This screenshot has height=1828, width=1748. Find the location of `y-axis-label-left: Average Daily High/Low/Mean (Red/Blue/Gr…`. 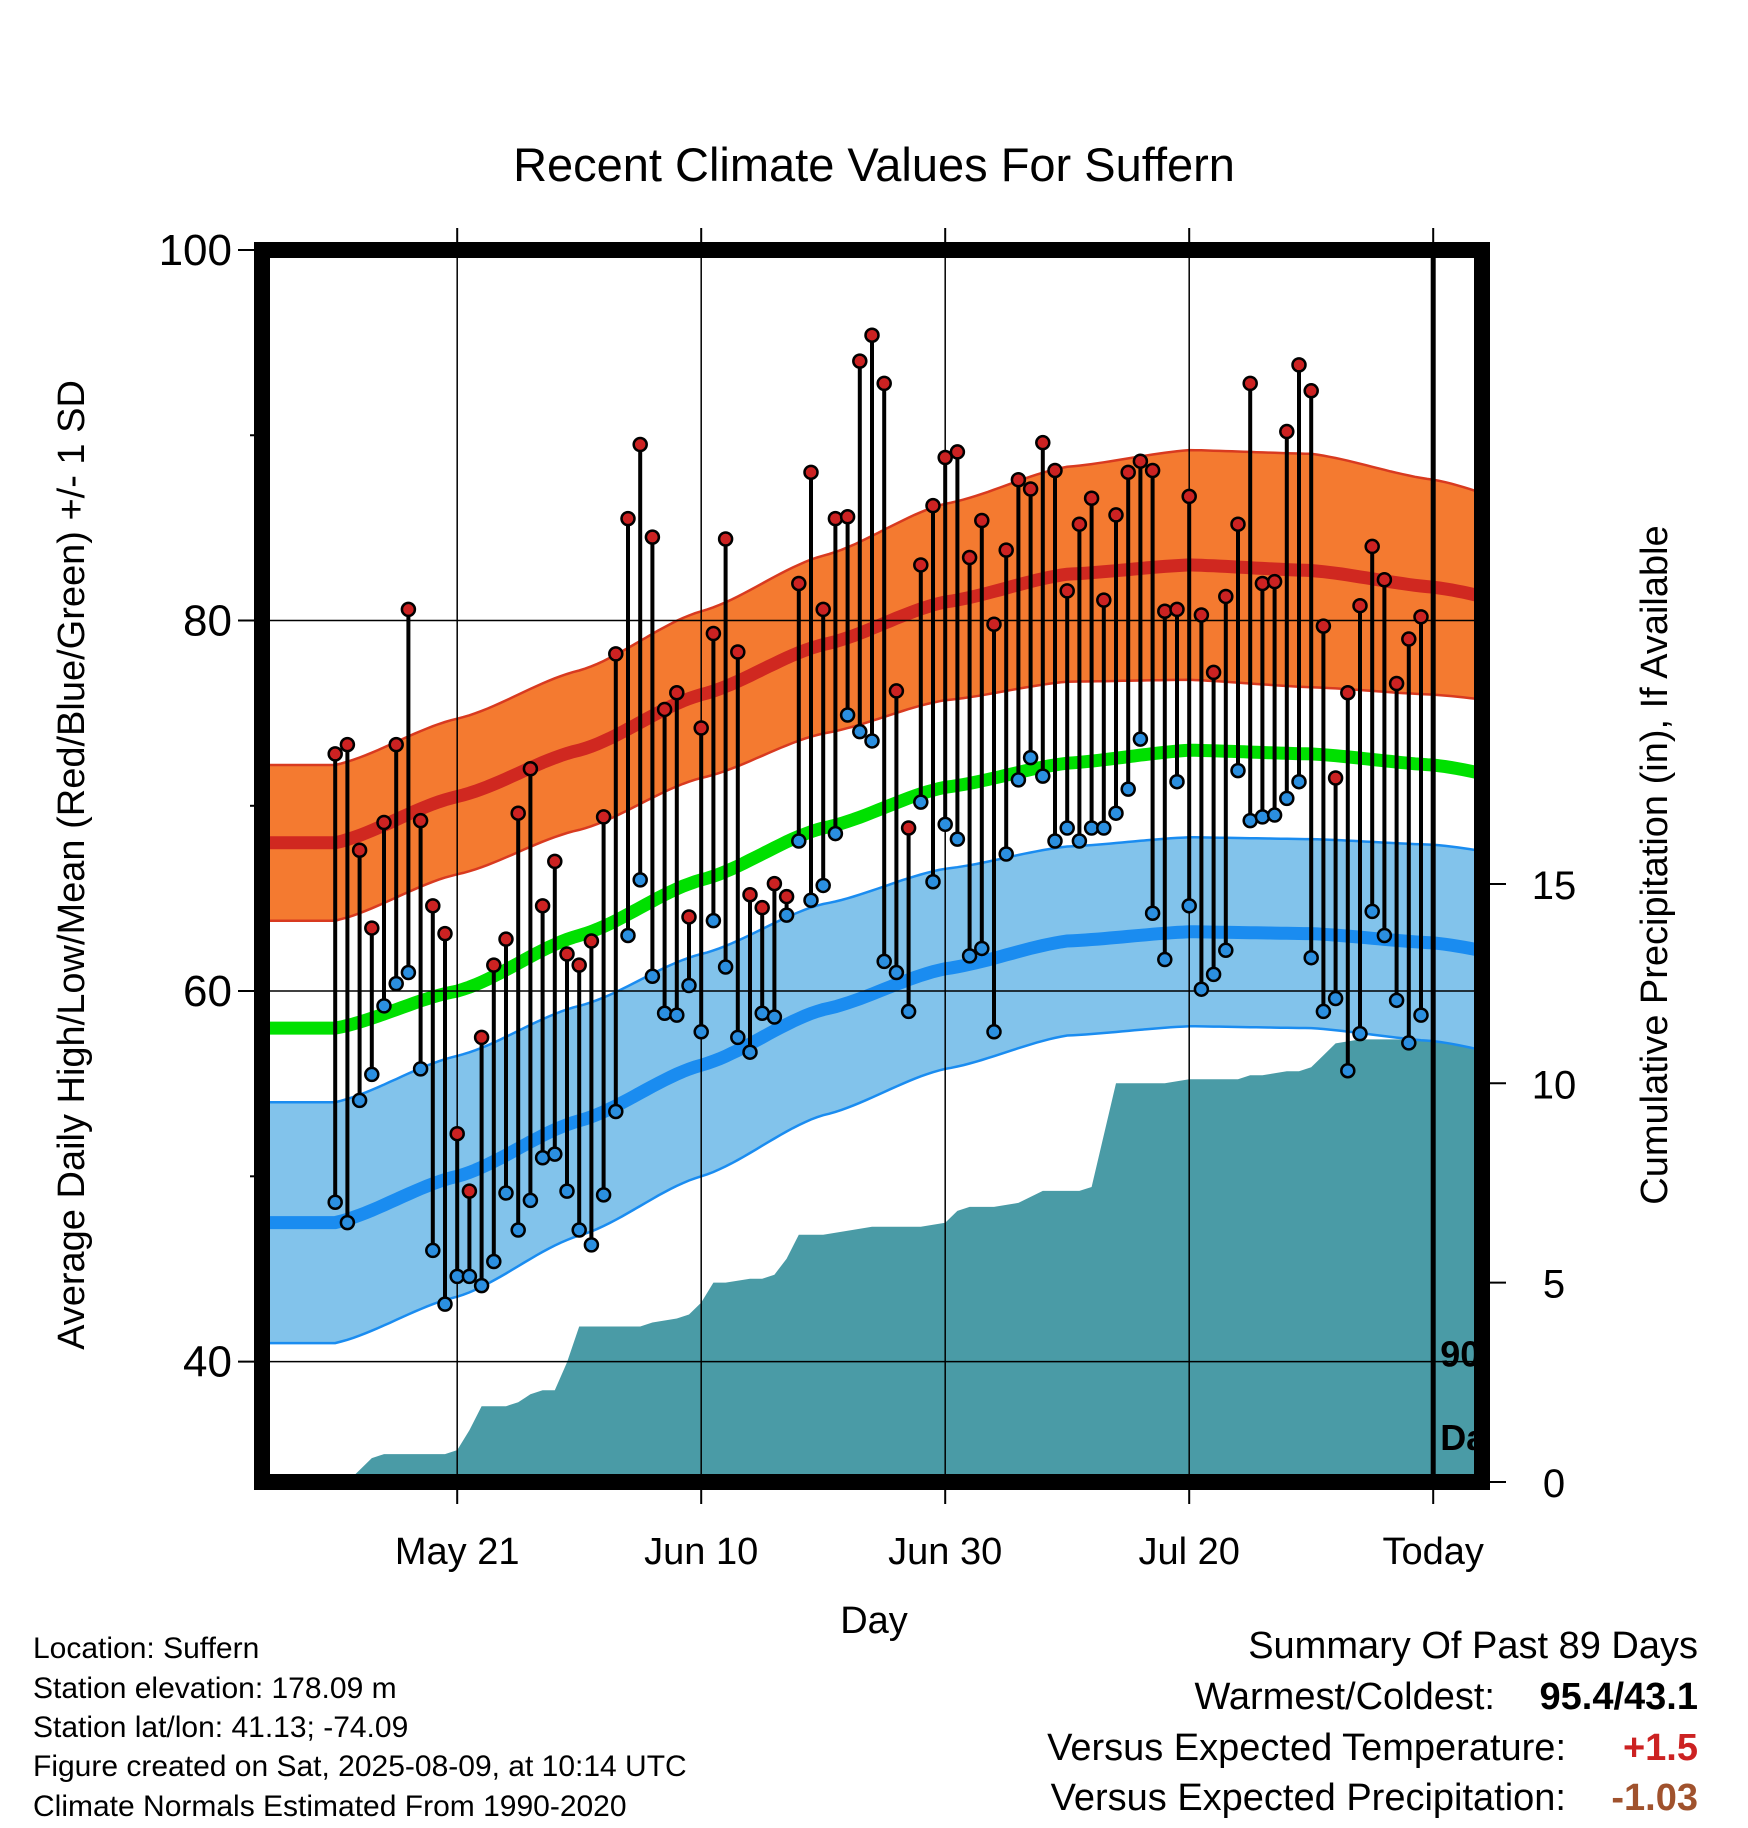

y-axis-label-left: Average Daily High/Low/Mean (Red/Blue/Gr… is located at coordinates (72, 865).